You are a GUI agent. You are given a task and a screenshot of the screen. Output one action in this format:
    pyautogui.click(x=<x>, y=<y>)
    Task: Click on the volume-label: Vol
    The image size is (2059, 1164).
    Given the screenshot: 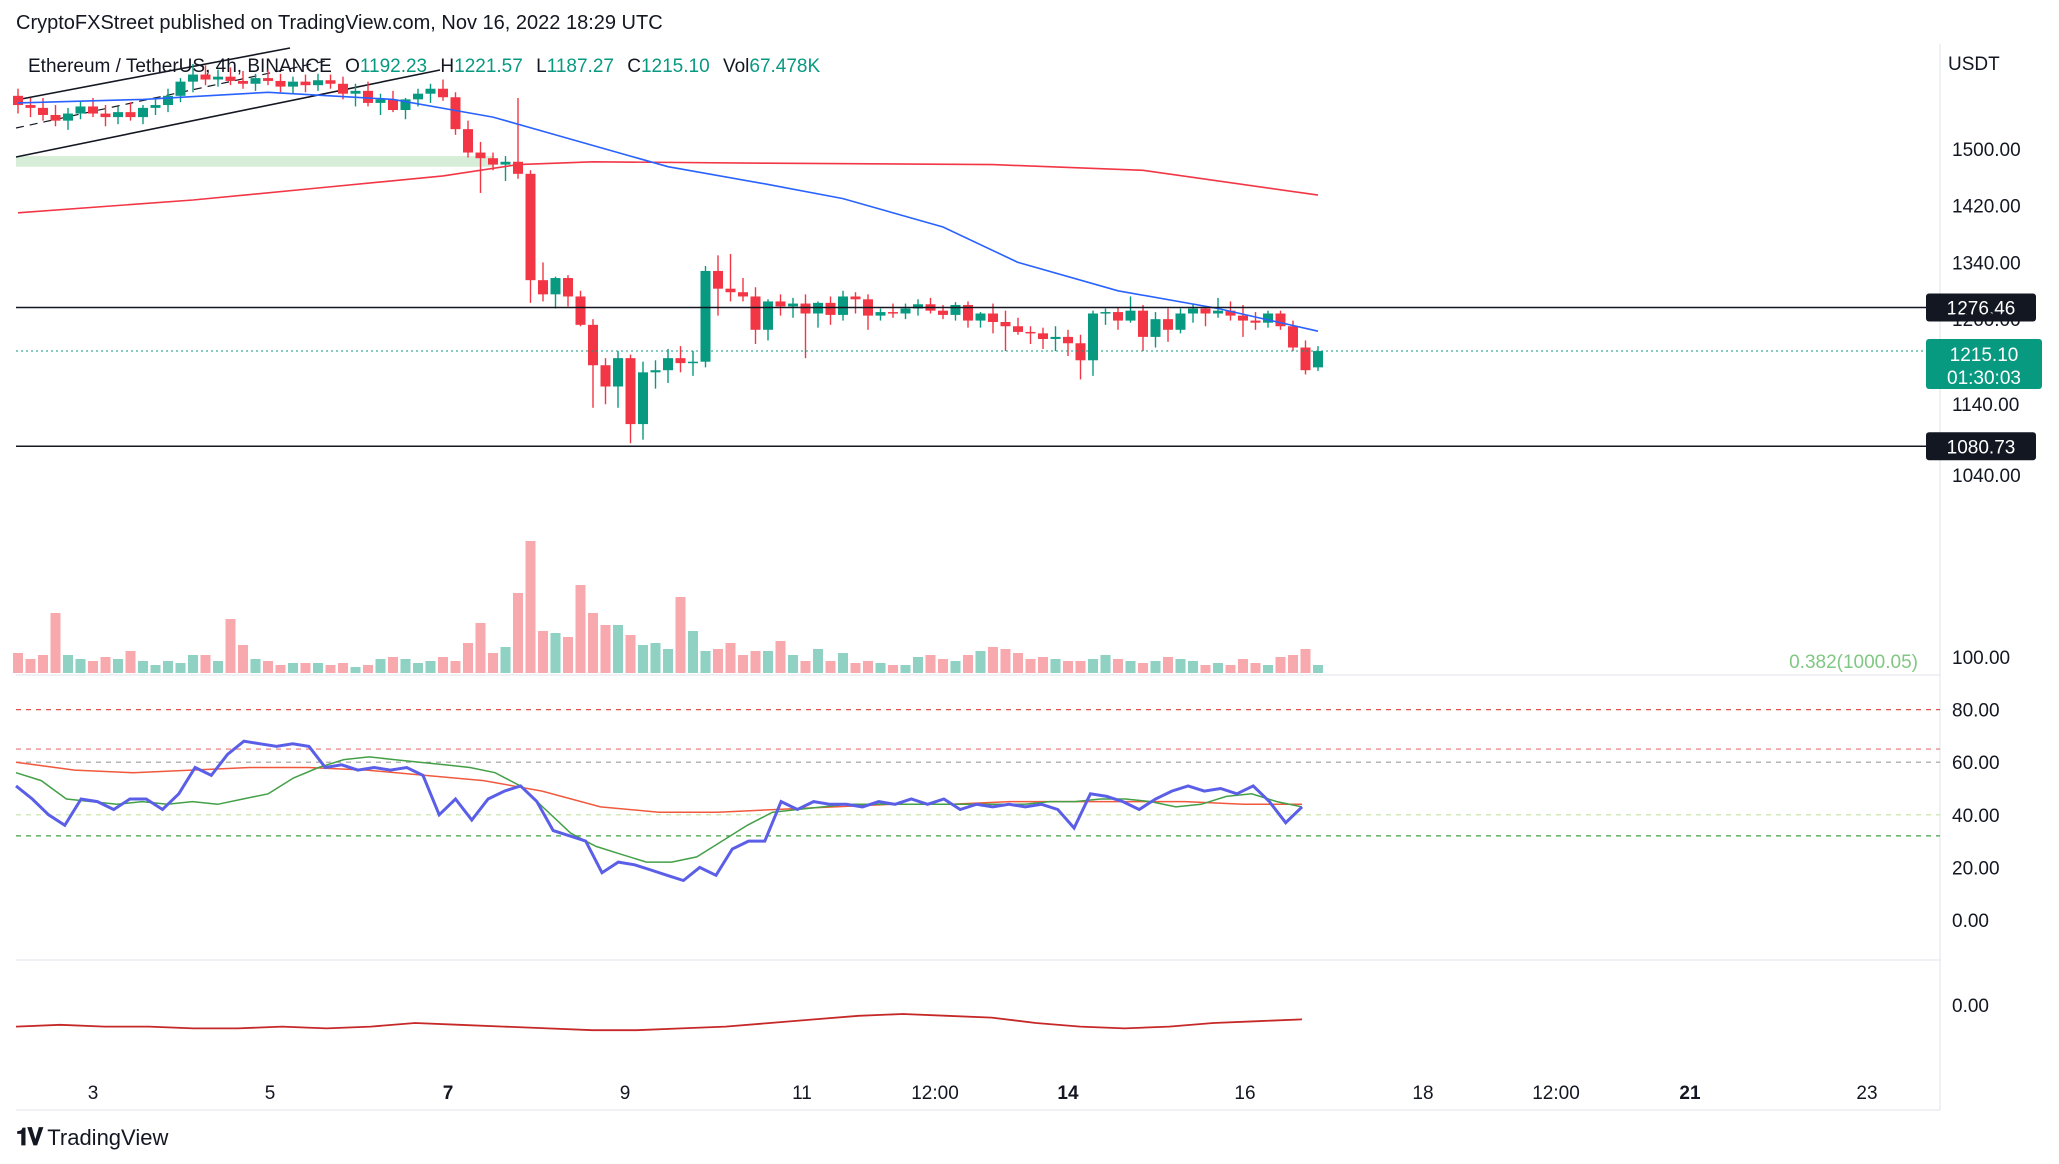 What is the action you would take?
    pyautogui.click(x=736, y=66)
    